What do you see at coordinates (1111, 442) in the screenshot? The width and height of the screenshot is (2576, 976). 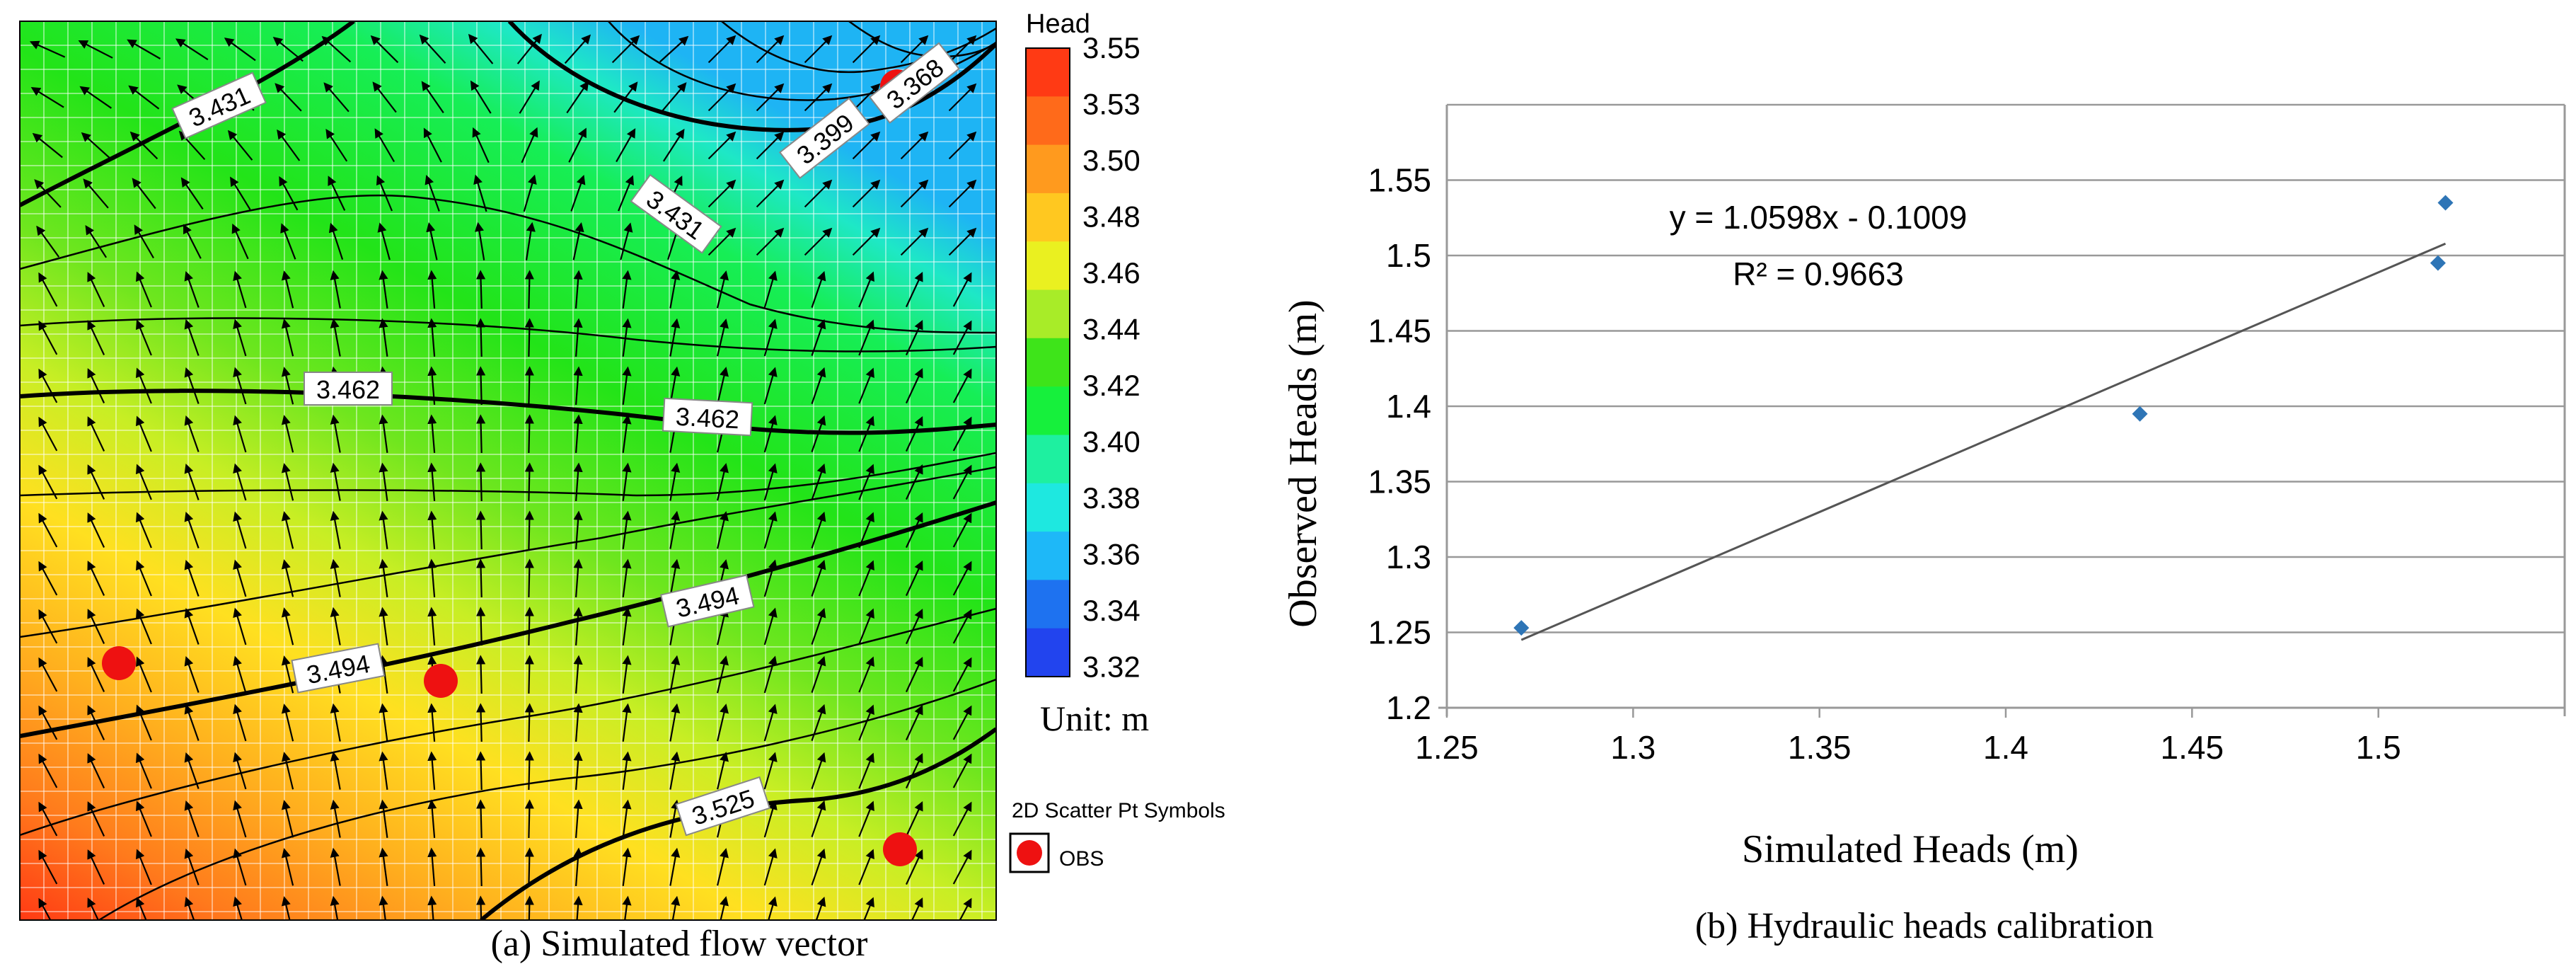 I see `legend-label: 3.40` at bounding box center [1111, 442].